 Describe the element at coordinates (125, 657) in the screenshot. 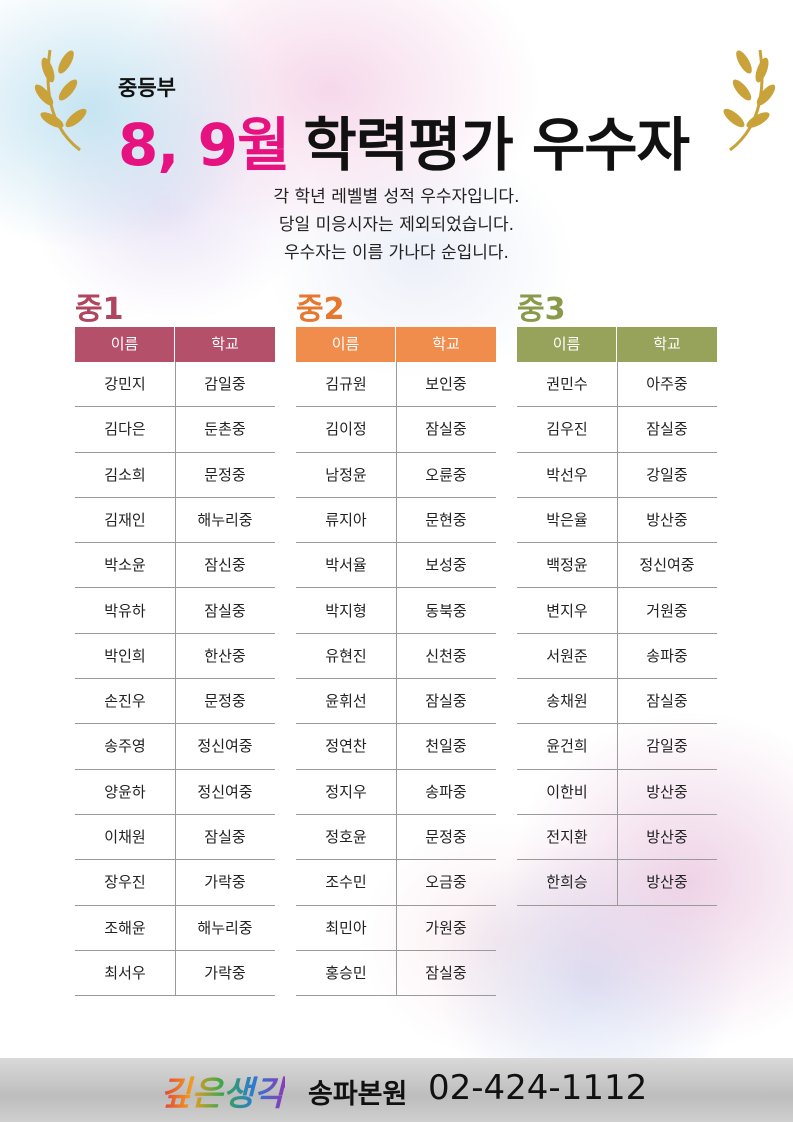

I see `table-cell: 박인희` at that location.